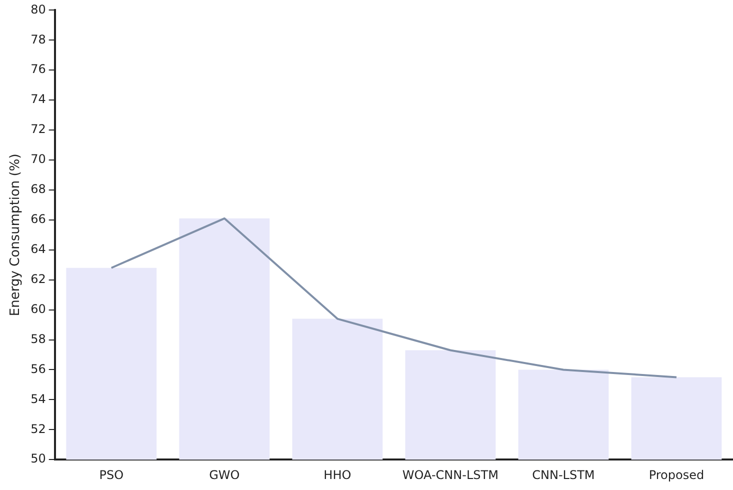  I want to click on x-tick-label: HHO, so click(338, 475).